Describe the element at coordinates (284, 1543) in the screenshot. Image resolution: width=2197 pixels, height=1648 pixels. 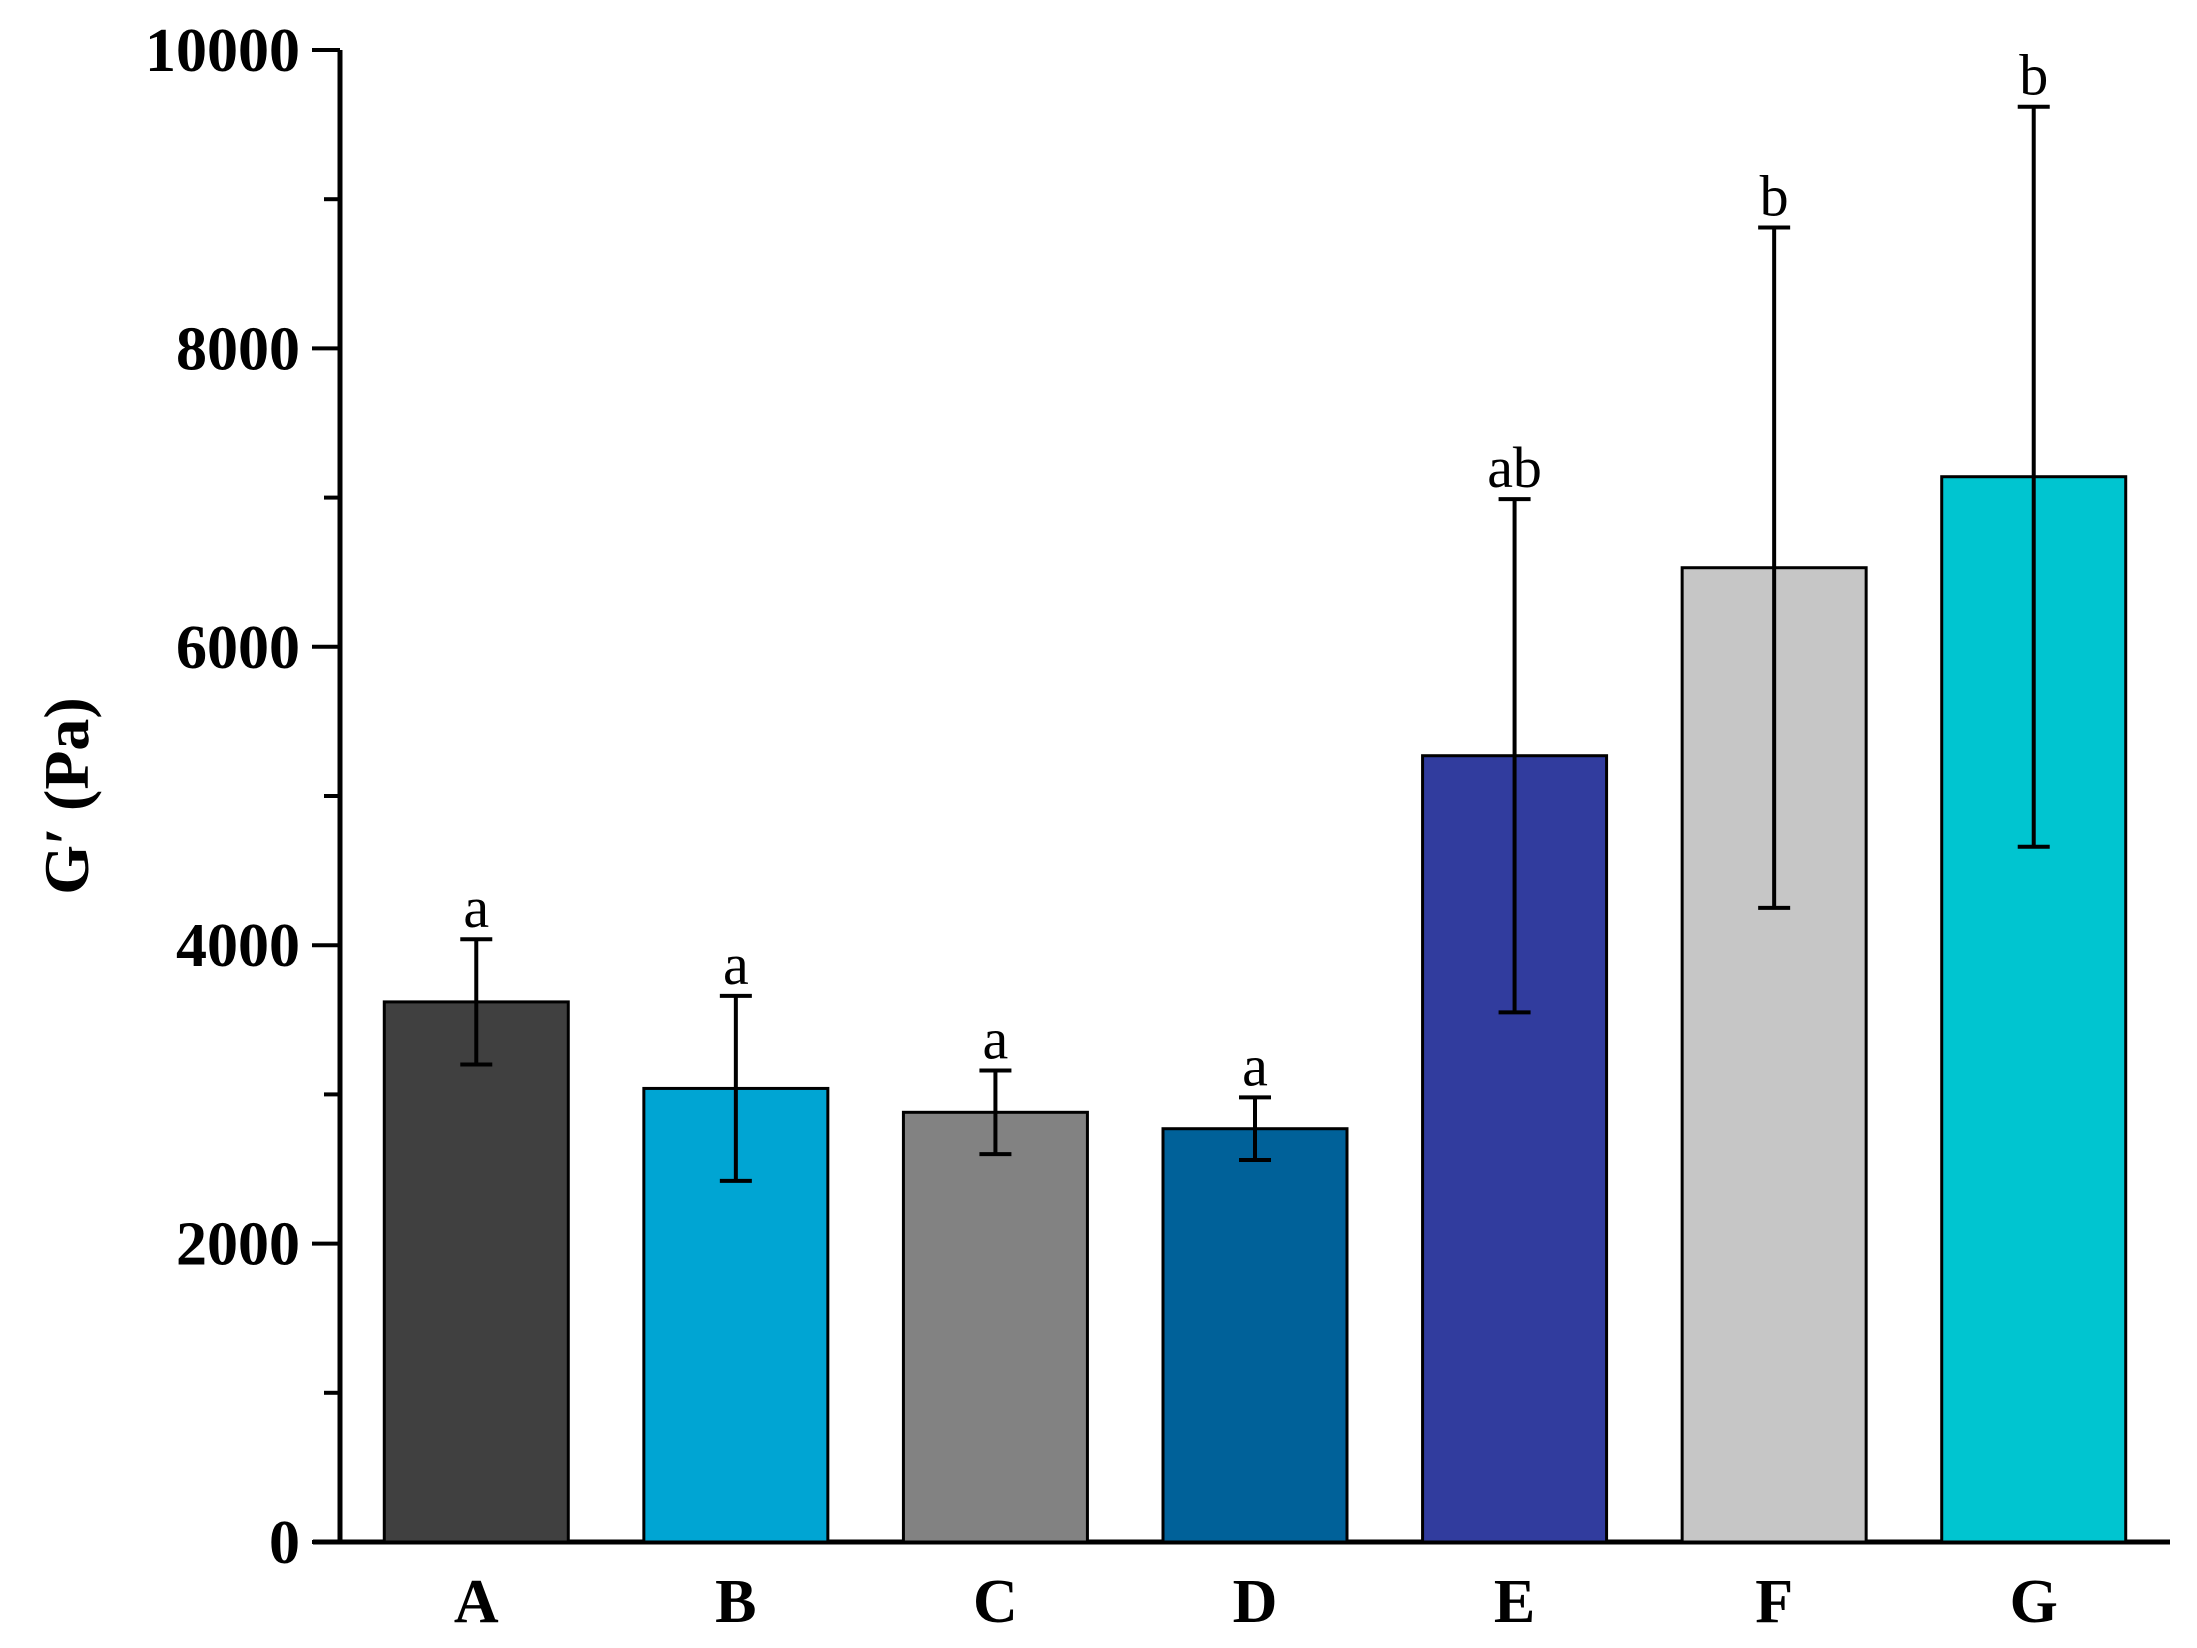
I see `y-tick-label: 0` at that location.